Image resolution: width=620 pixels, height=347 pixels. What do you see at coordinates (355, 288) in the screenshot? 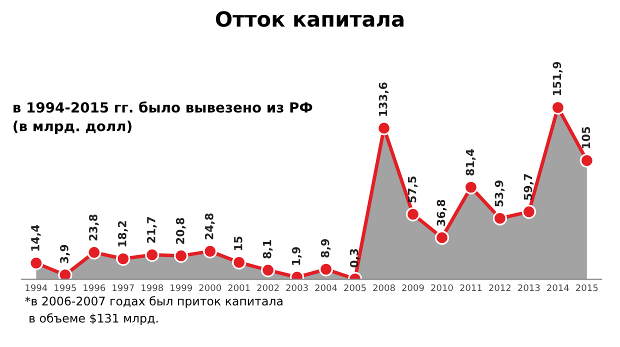
I see `x-tick-label: 2005` at bounding box center [355, 288].